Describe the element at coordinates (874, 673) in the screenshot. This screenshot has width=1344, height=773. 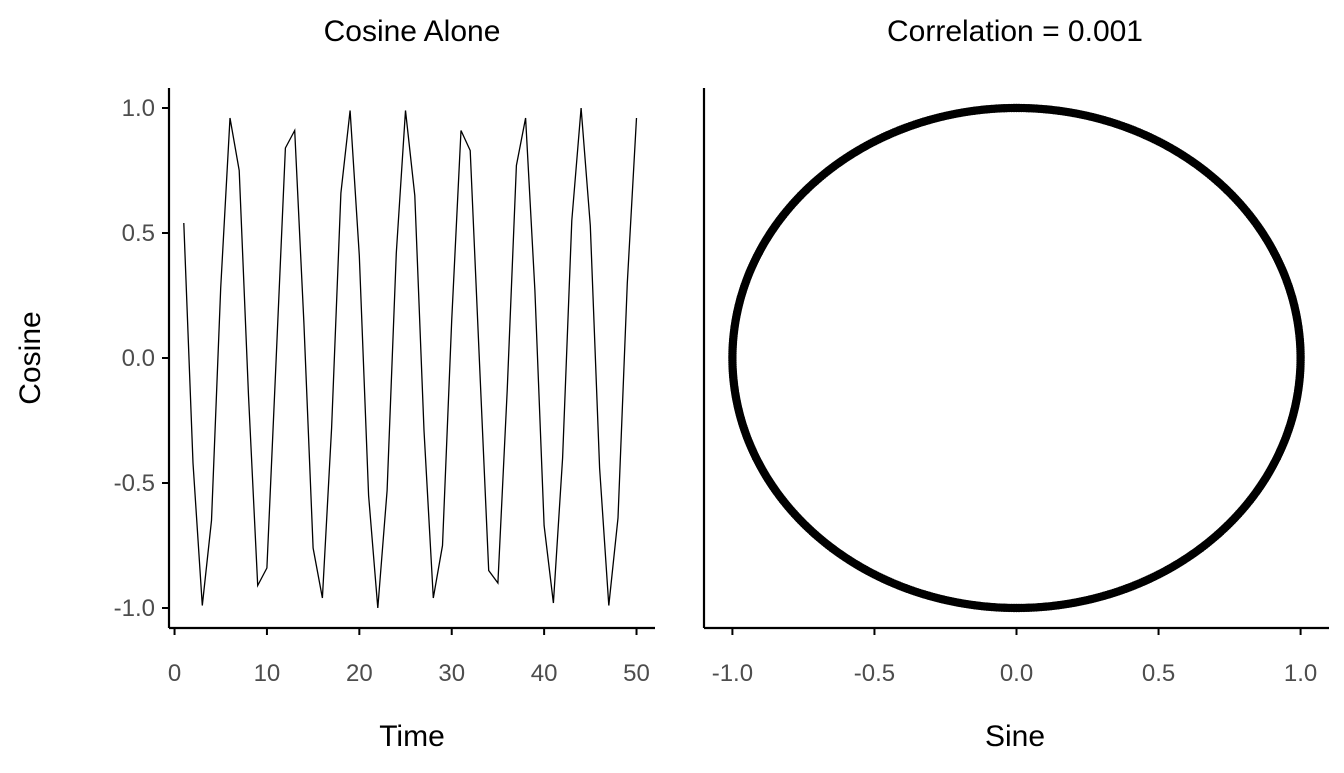
I see `right-x-tick-label: -0.5` at that location.